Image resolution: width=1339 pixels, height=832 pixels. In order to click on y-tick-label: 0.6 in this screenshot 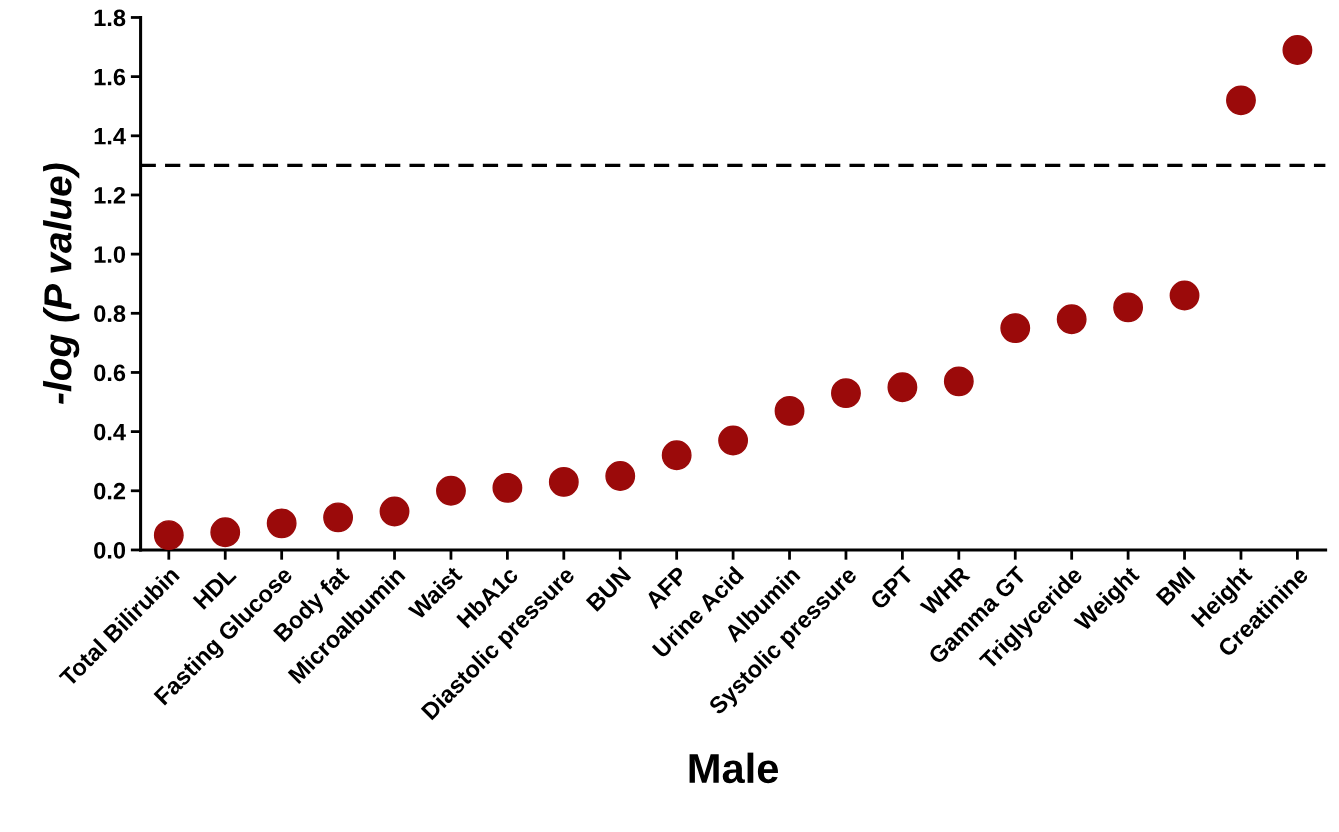, I will do `click(110, 373)`.